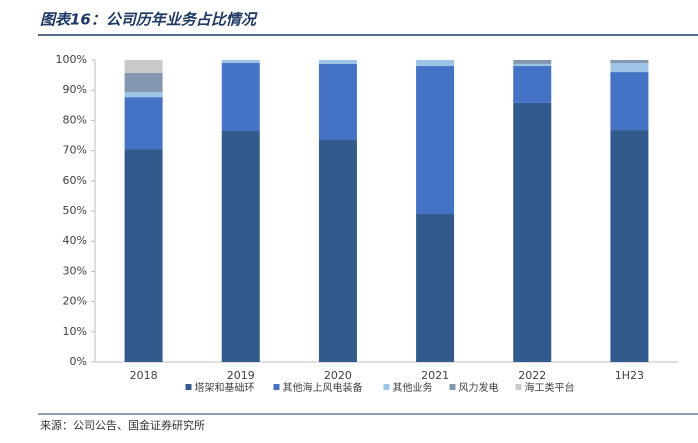  What do you see at coordinates (75, 180) in the screenshot?
I see `y-tick-label: 60%` at bounding box center [75, 180].